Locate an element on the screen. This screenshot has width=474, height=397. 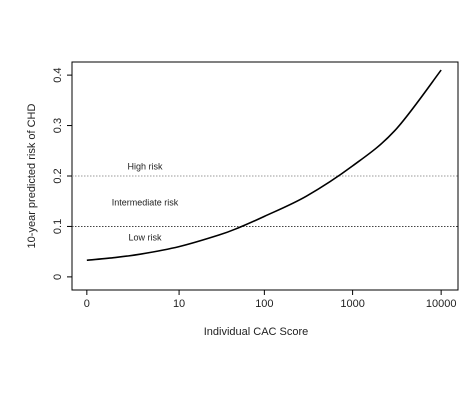
annotation: Low risk is located at coordinates (145, 237).